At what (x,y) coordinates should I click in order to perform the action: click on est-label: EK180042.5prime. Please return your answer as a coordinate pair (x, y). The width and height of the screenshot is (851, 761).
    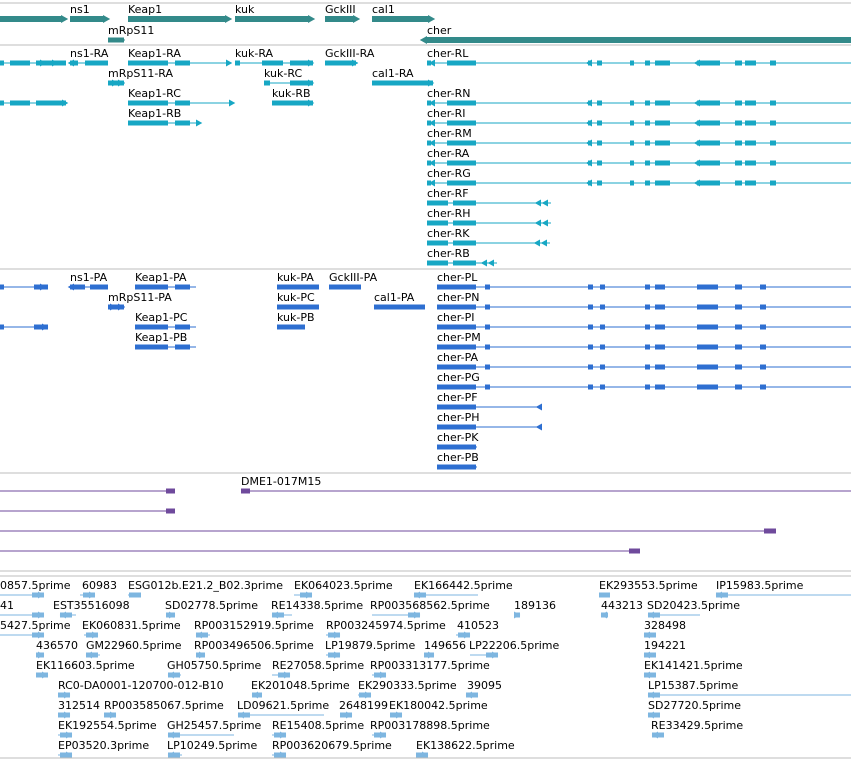
    Looking at the image, I should click on (438, 705).